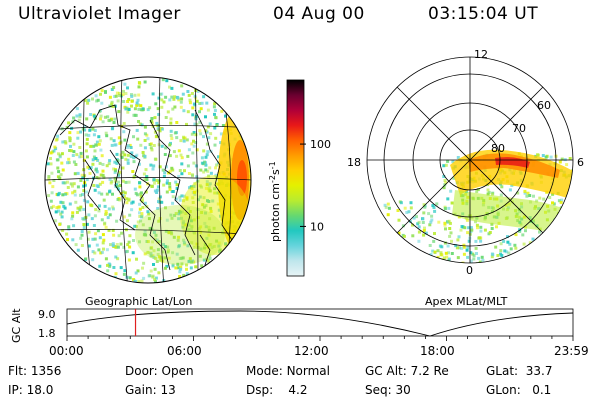 This screenshot has width=600, height=400. I want to click on observation-time: 03:15:04 UT, so click(483, 14).